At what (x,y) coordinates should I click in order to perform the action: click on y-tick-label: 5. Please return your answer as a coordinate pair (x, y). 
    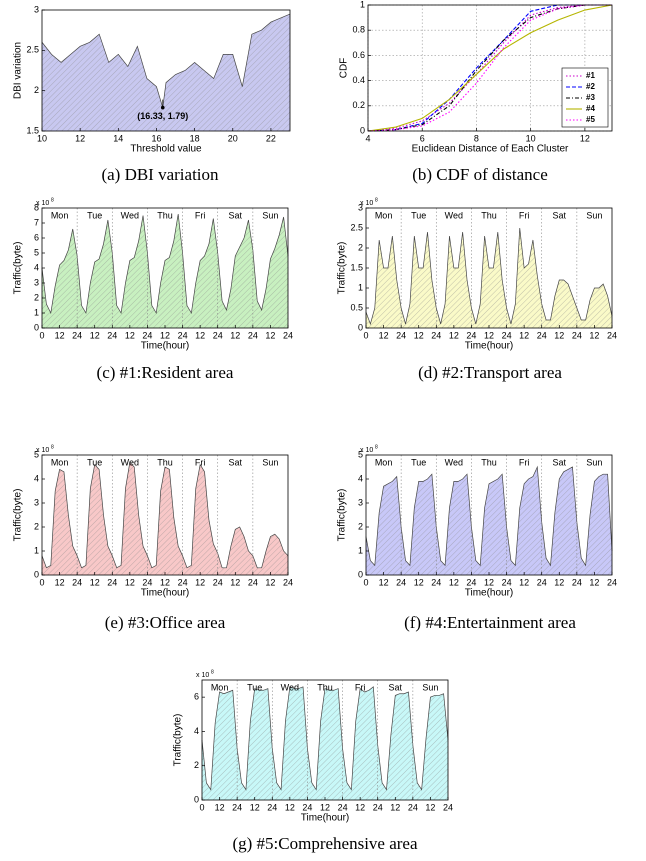
    Looking at the image, I should click on (36, 454).